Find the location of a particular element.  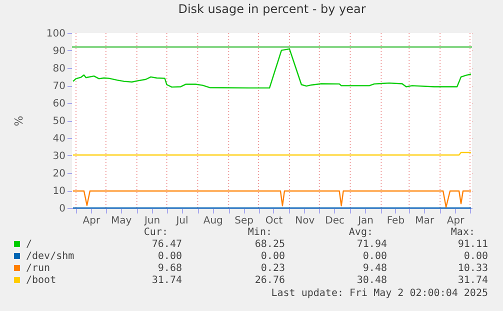

text: 0.23 is located at coordinates (272, 268).